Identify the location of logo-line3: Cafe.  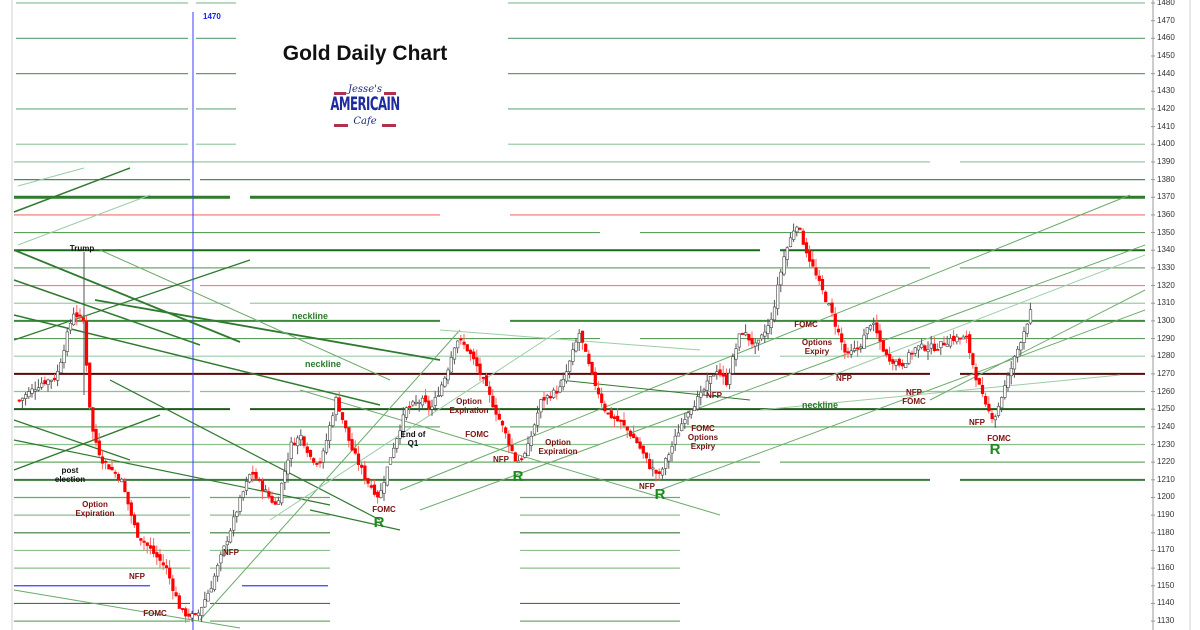
(365, 121).